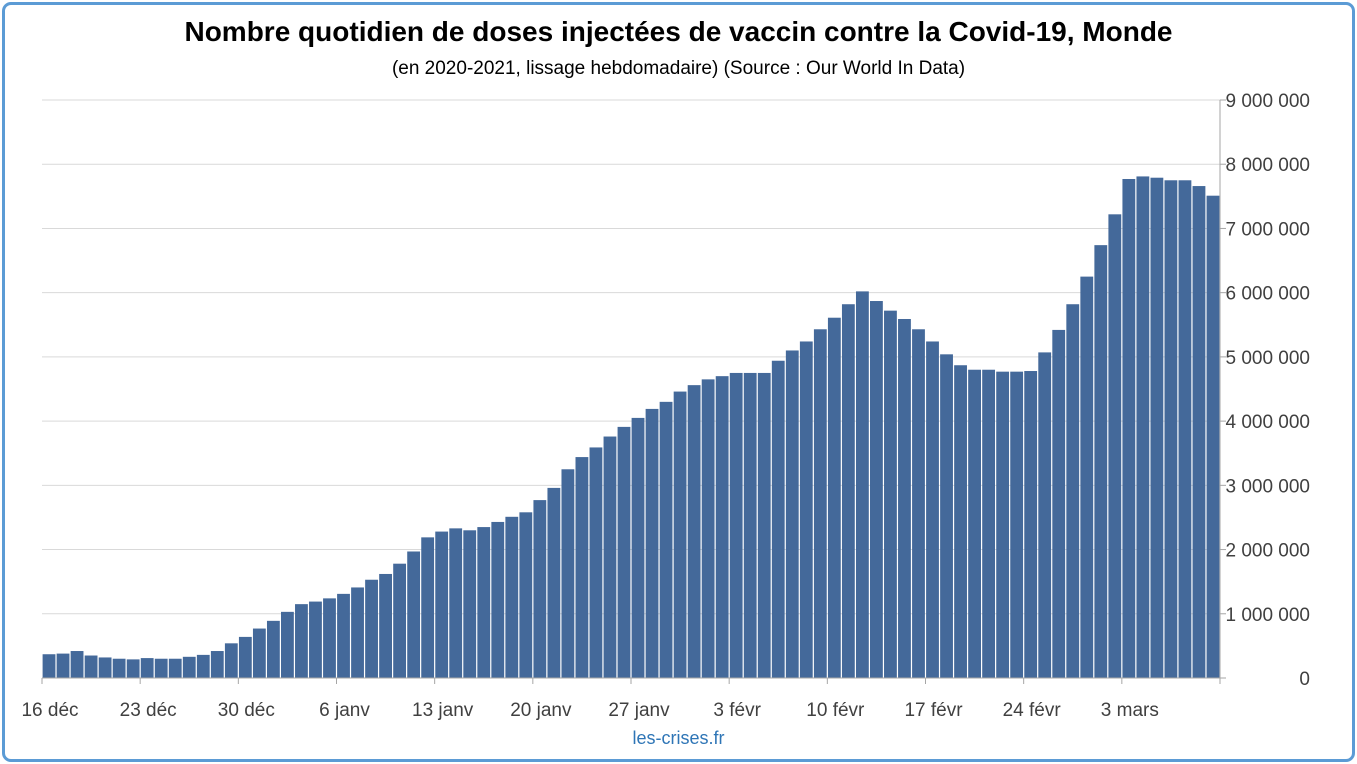  Describe the element at coordinates (1032, 710) in the screenshot. I see `x-tick-label: 24 févr` at that location.